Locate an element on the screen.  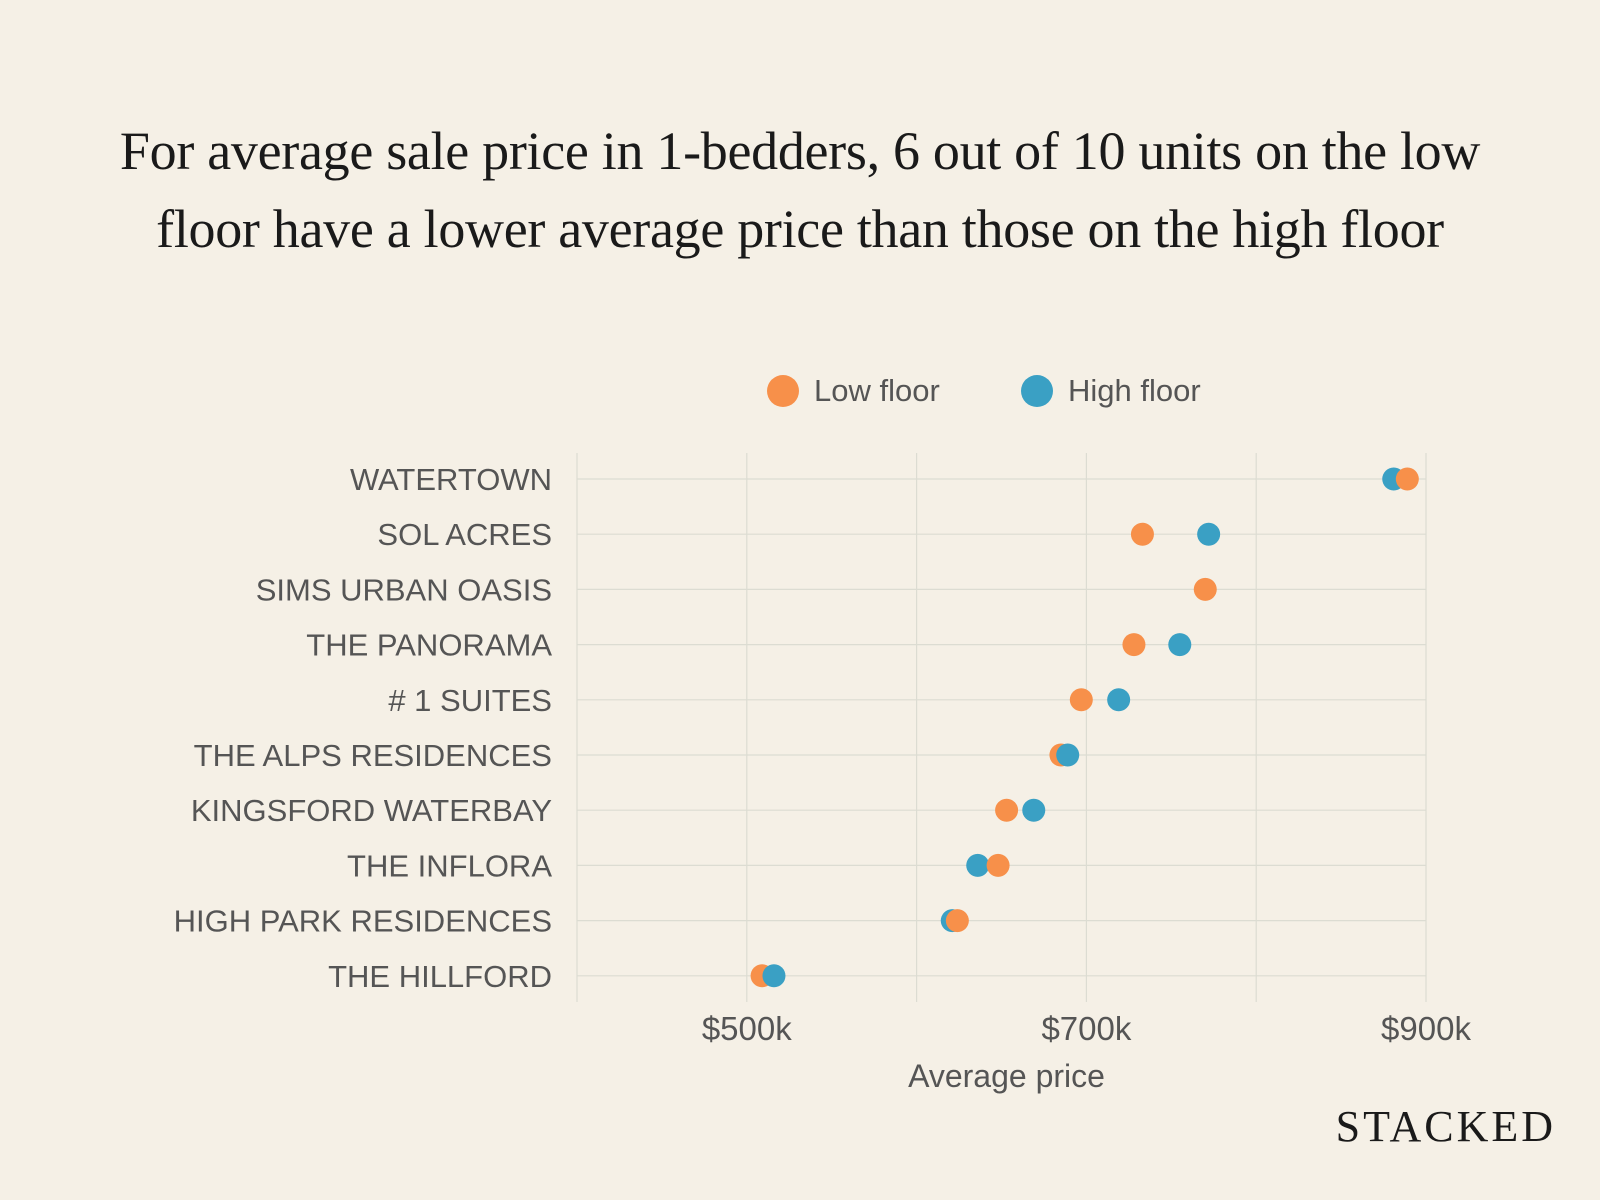
category-label: THE INFLORA is located at coordinates (449, 865).